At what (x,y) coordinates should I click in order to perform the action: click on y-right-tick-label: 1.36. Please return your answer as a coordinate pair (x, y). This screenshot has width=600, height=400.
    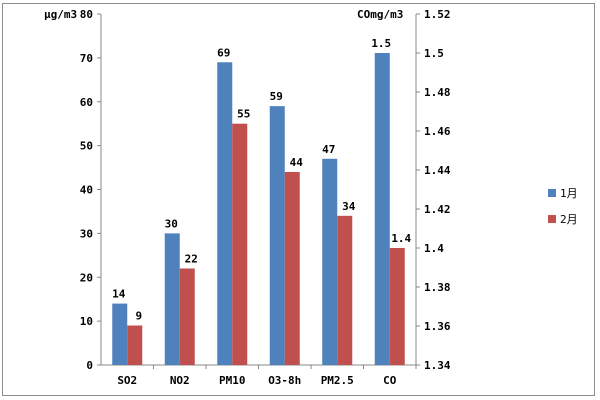
    Looking at the image, I should click on (437, 326).